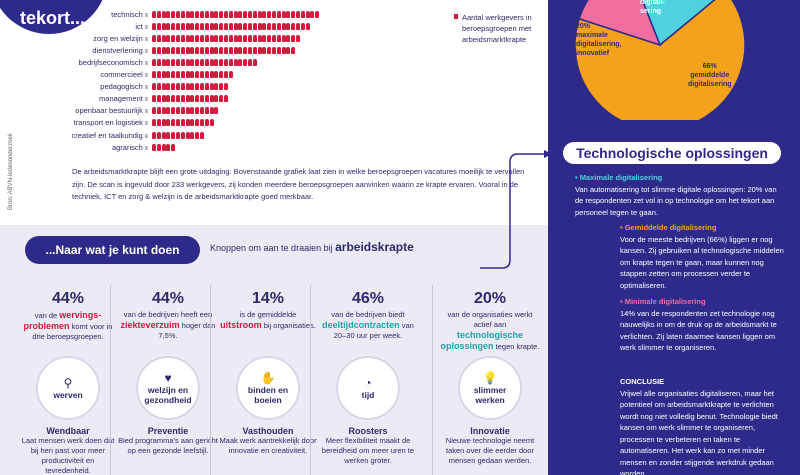 The width and height of the screenshot is (800, 475). I want to click on desc-a: van de bedrijven heeft een, so click(168, 314).